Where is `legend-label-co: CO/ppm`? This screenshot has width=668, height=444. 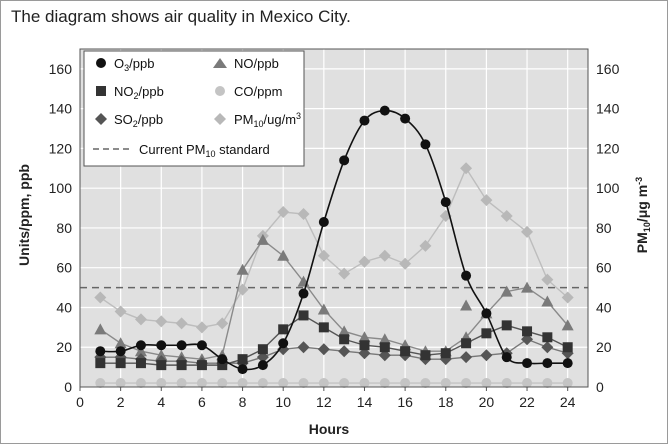
legend-label-co: CO/ppm is located at coordinates (258, 91).